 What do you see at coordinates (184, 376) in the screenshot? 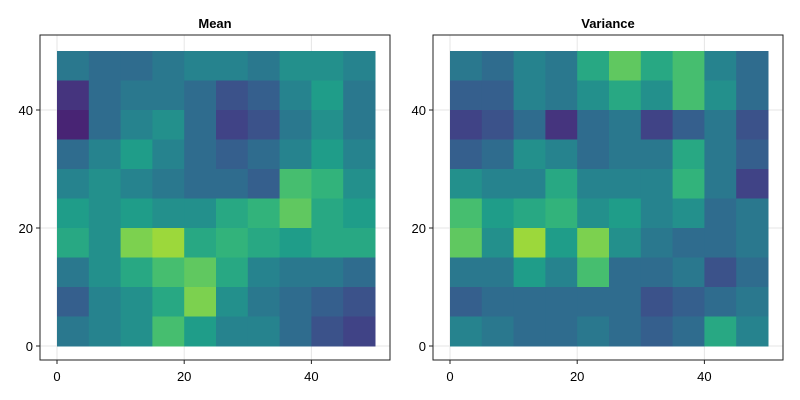
I see `mean-xtick-label: 20` at bounding box center [184, 376].